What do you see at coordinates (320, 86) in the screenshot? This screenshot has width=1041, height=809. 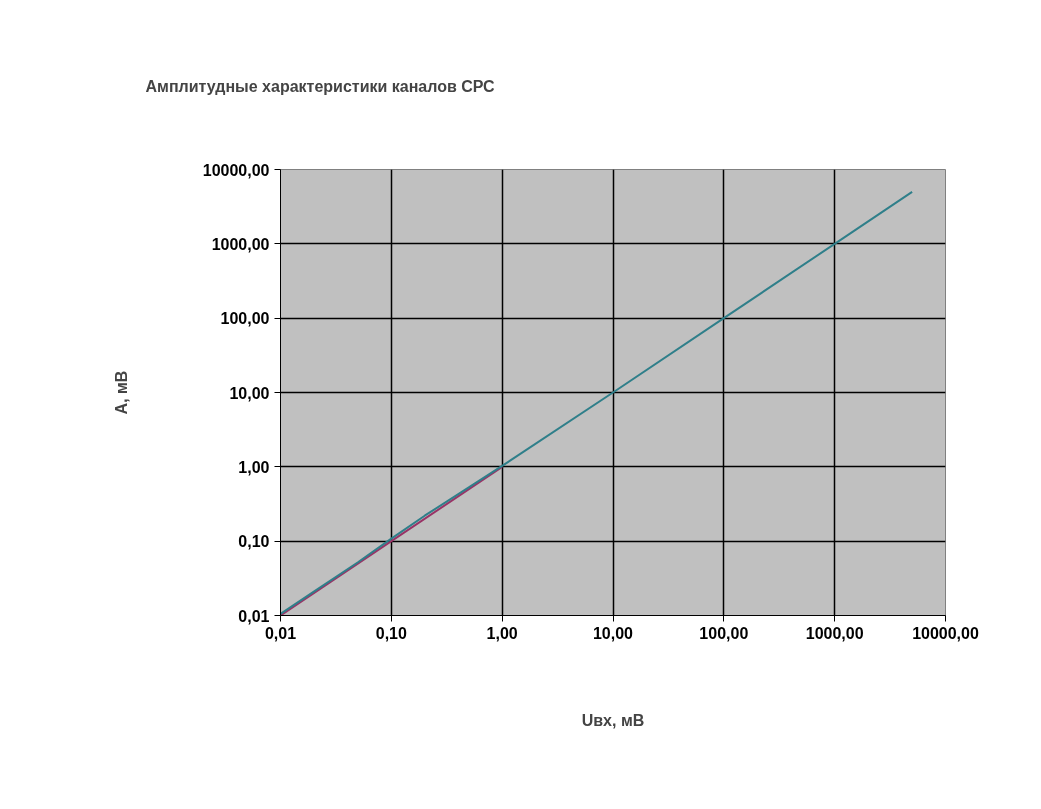 I see `chart-title: Амплитудные характеристики каналов СРС` at bounding box center [320, 86].